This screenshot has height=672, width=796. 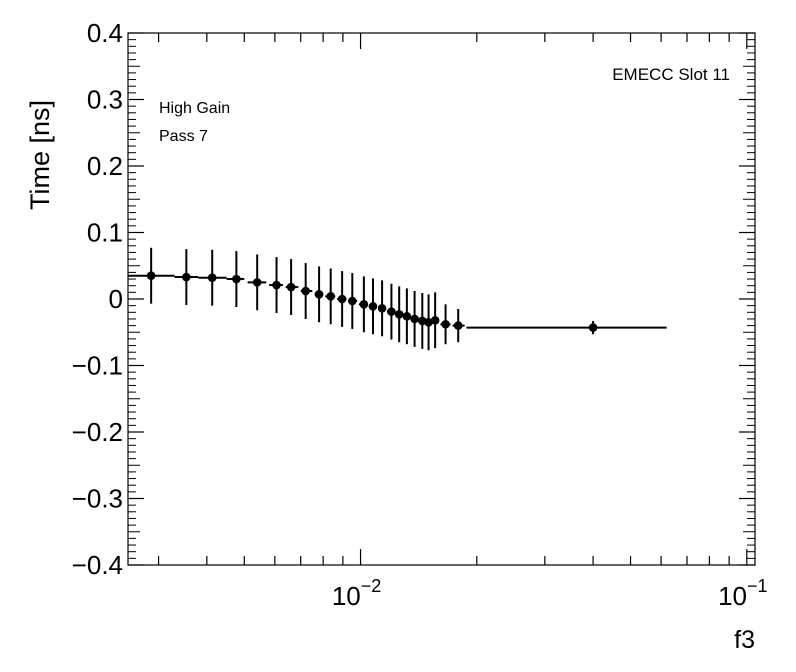 I want to click on y-tick-label: 0.2, so click(x=105, y=166).